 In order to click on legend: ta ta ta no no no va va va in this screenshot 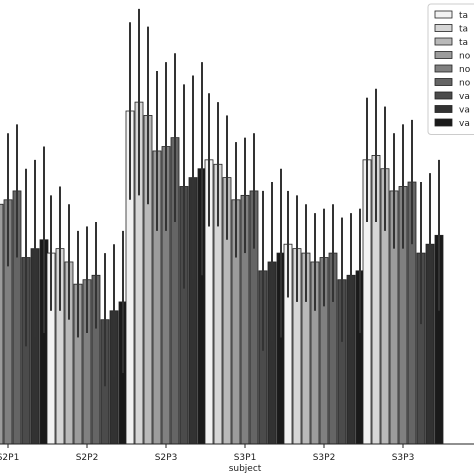, I will do `click(450, 69)`.